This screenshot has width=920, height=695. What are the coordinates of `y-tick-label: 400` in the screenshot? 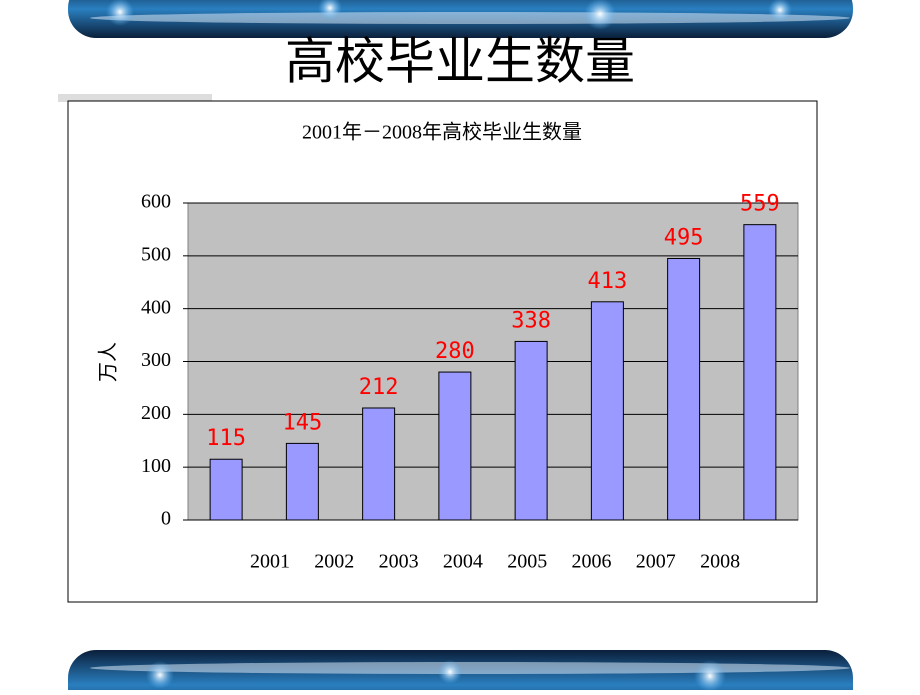 It's located at (156, 307).